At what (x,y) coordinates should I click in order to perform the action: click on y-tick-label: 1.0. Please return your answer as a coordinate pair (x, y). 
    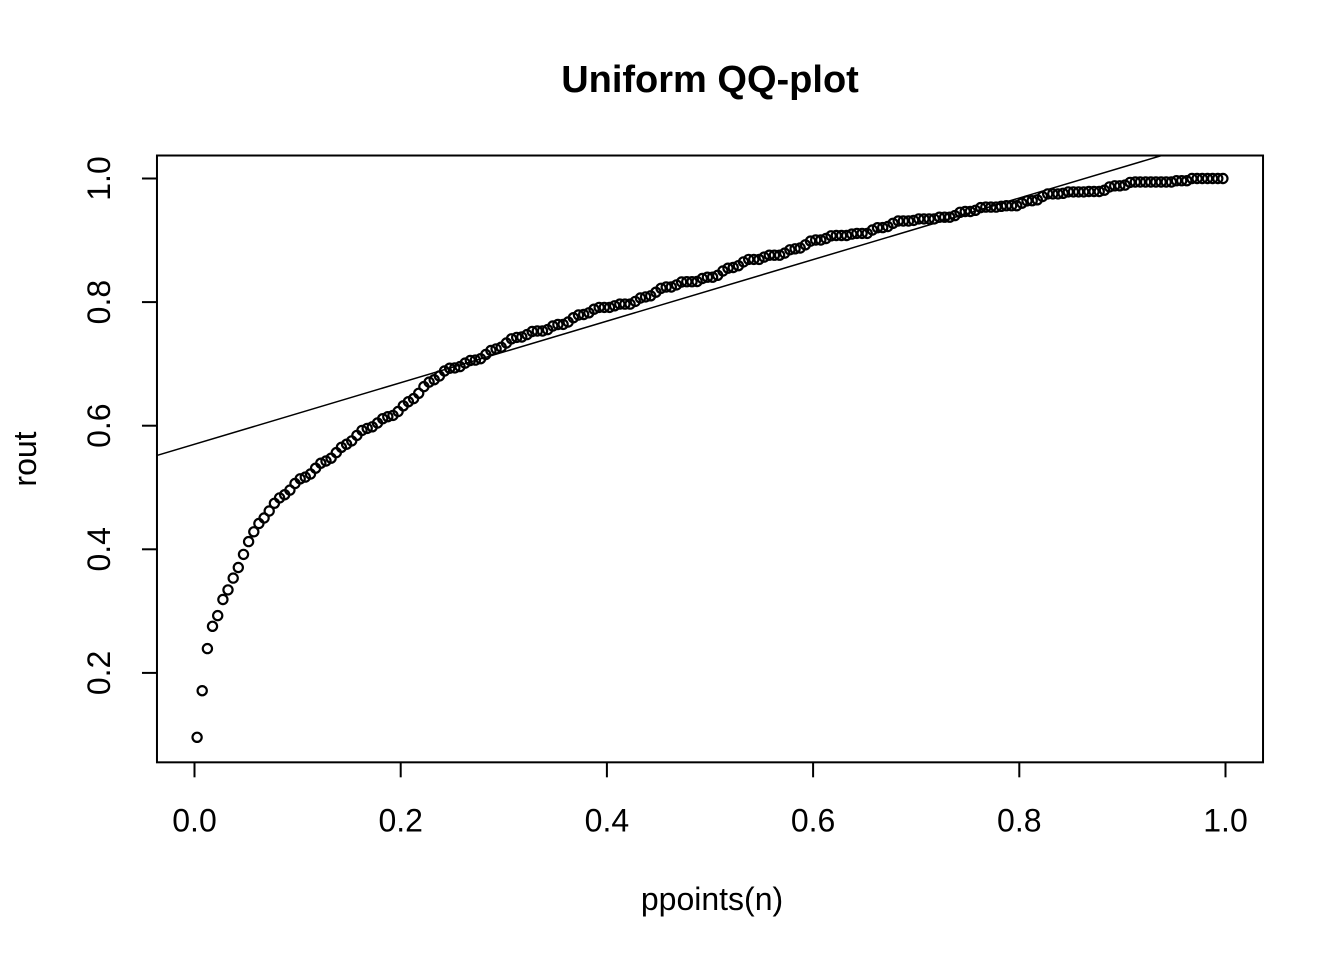
    Looking at the image, I should click on (99, 178).